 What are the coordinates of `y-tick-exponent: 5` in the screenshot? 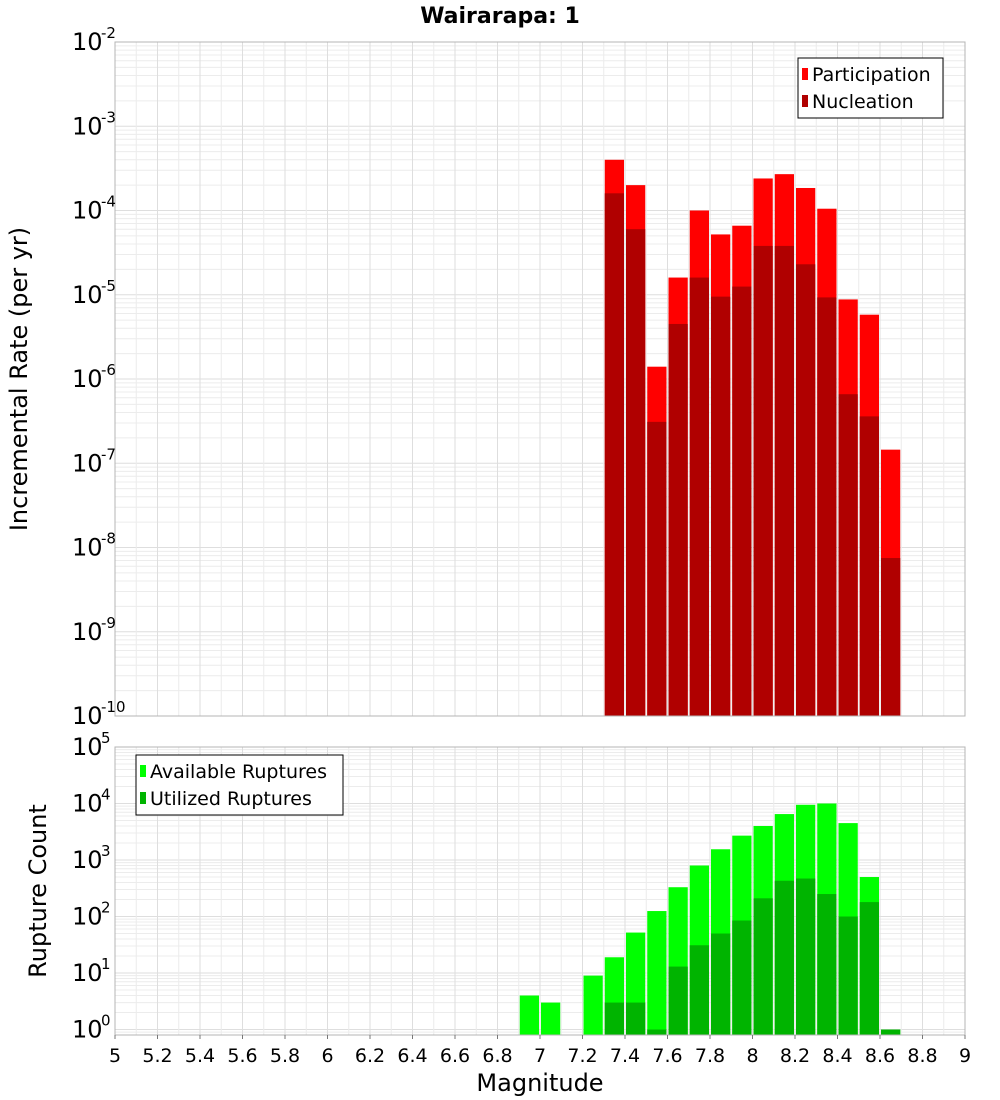 It's located at (106, 738).